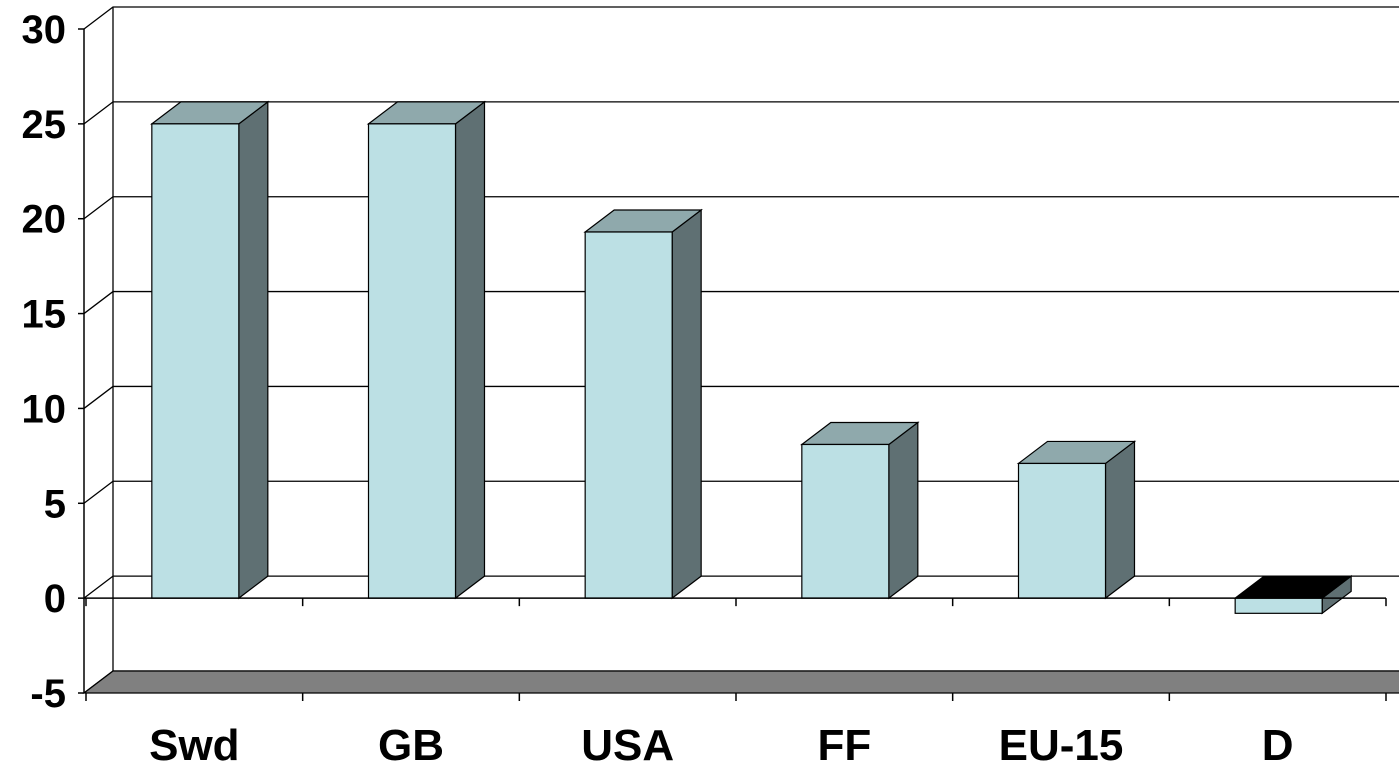 The width and height of the screenshot is (1399, 766). I want to click on floor-plane, so click(740, 682).